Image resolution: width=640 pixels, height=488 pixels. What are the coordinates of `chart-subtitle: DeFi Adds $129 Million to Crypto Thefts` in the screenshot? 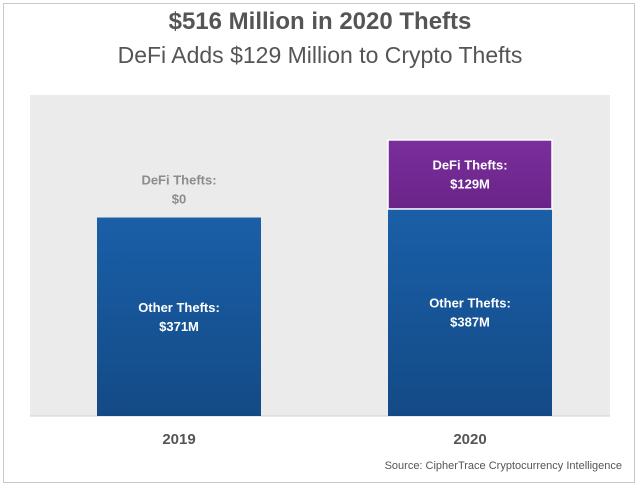 It's located at (320, 55).